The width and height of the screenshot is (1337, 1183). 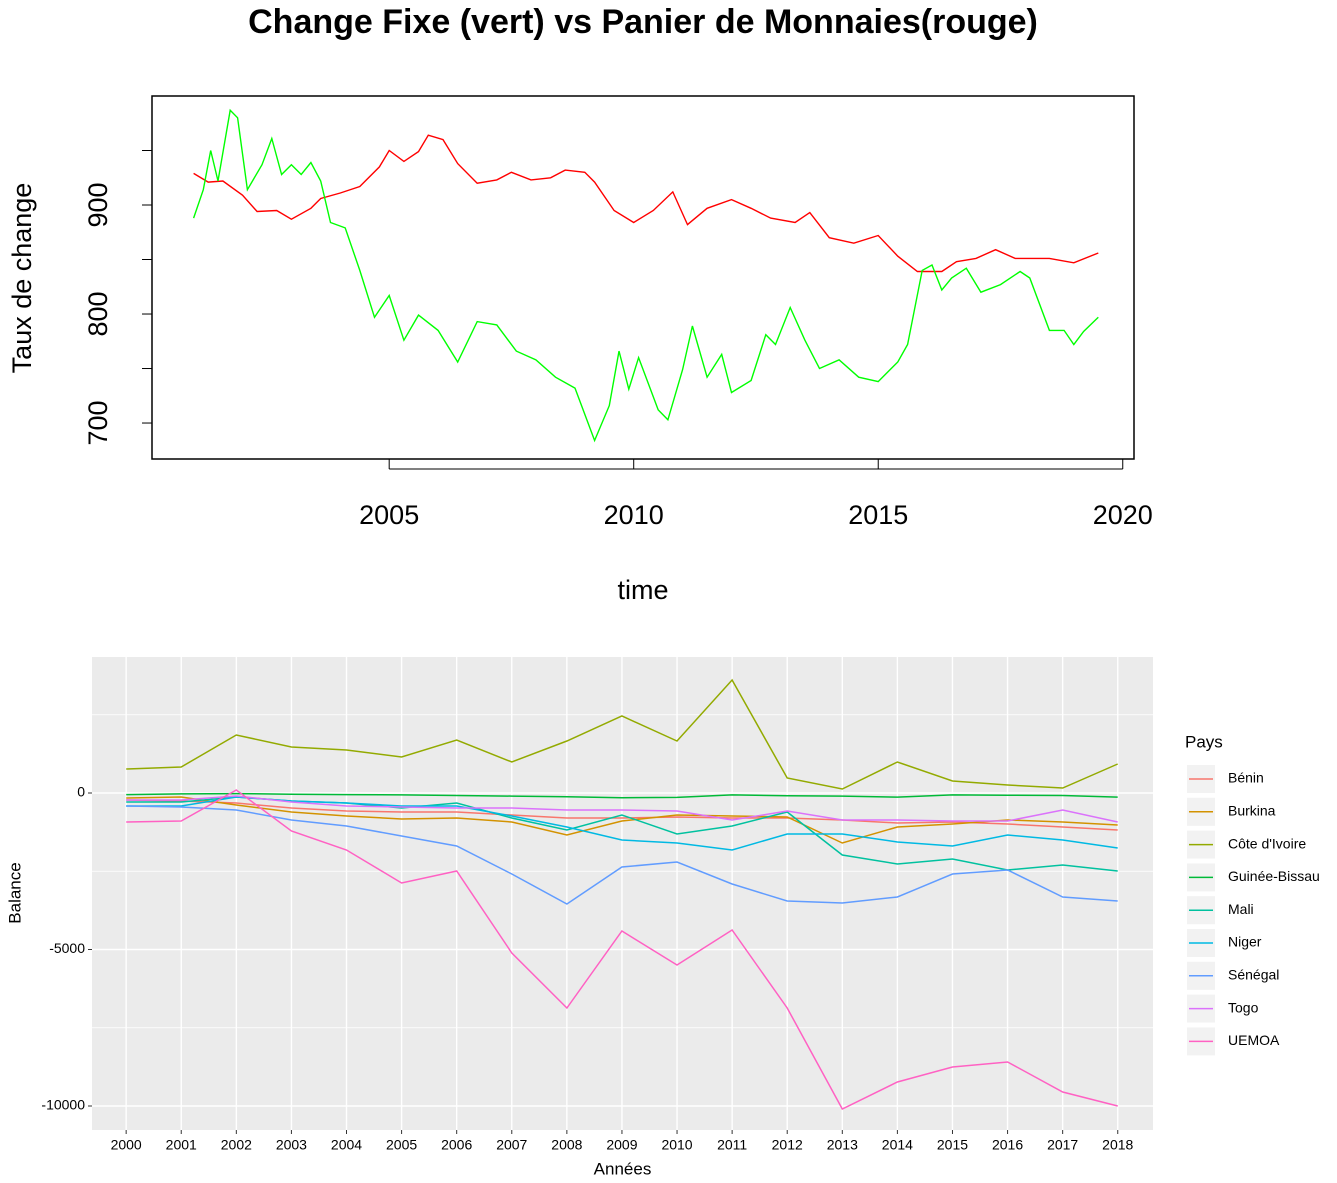 What do you see at coordinates (1253, 975) in the screenshot?
I see `legend-label: Sénégal` at bounding box center [1253, 975].